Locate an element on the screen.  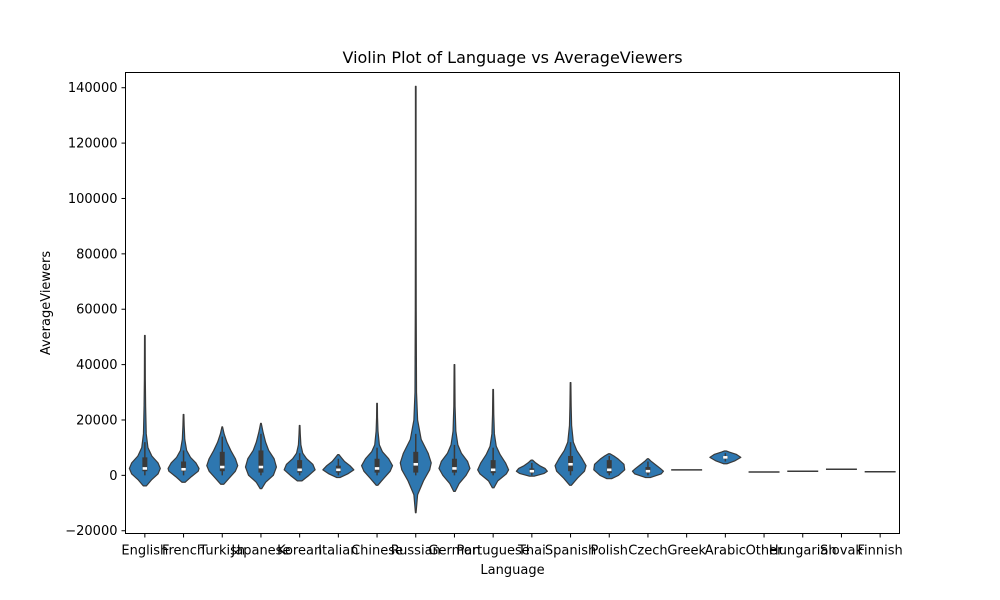
x-tick-label-hungarian: Hungarian is located at coordinates (803, 551).